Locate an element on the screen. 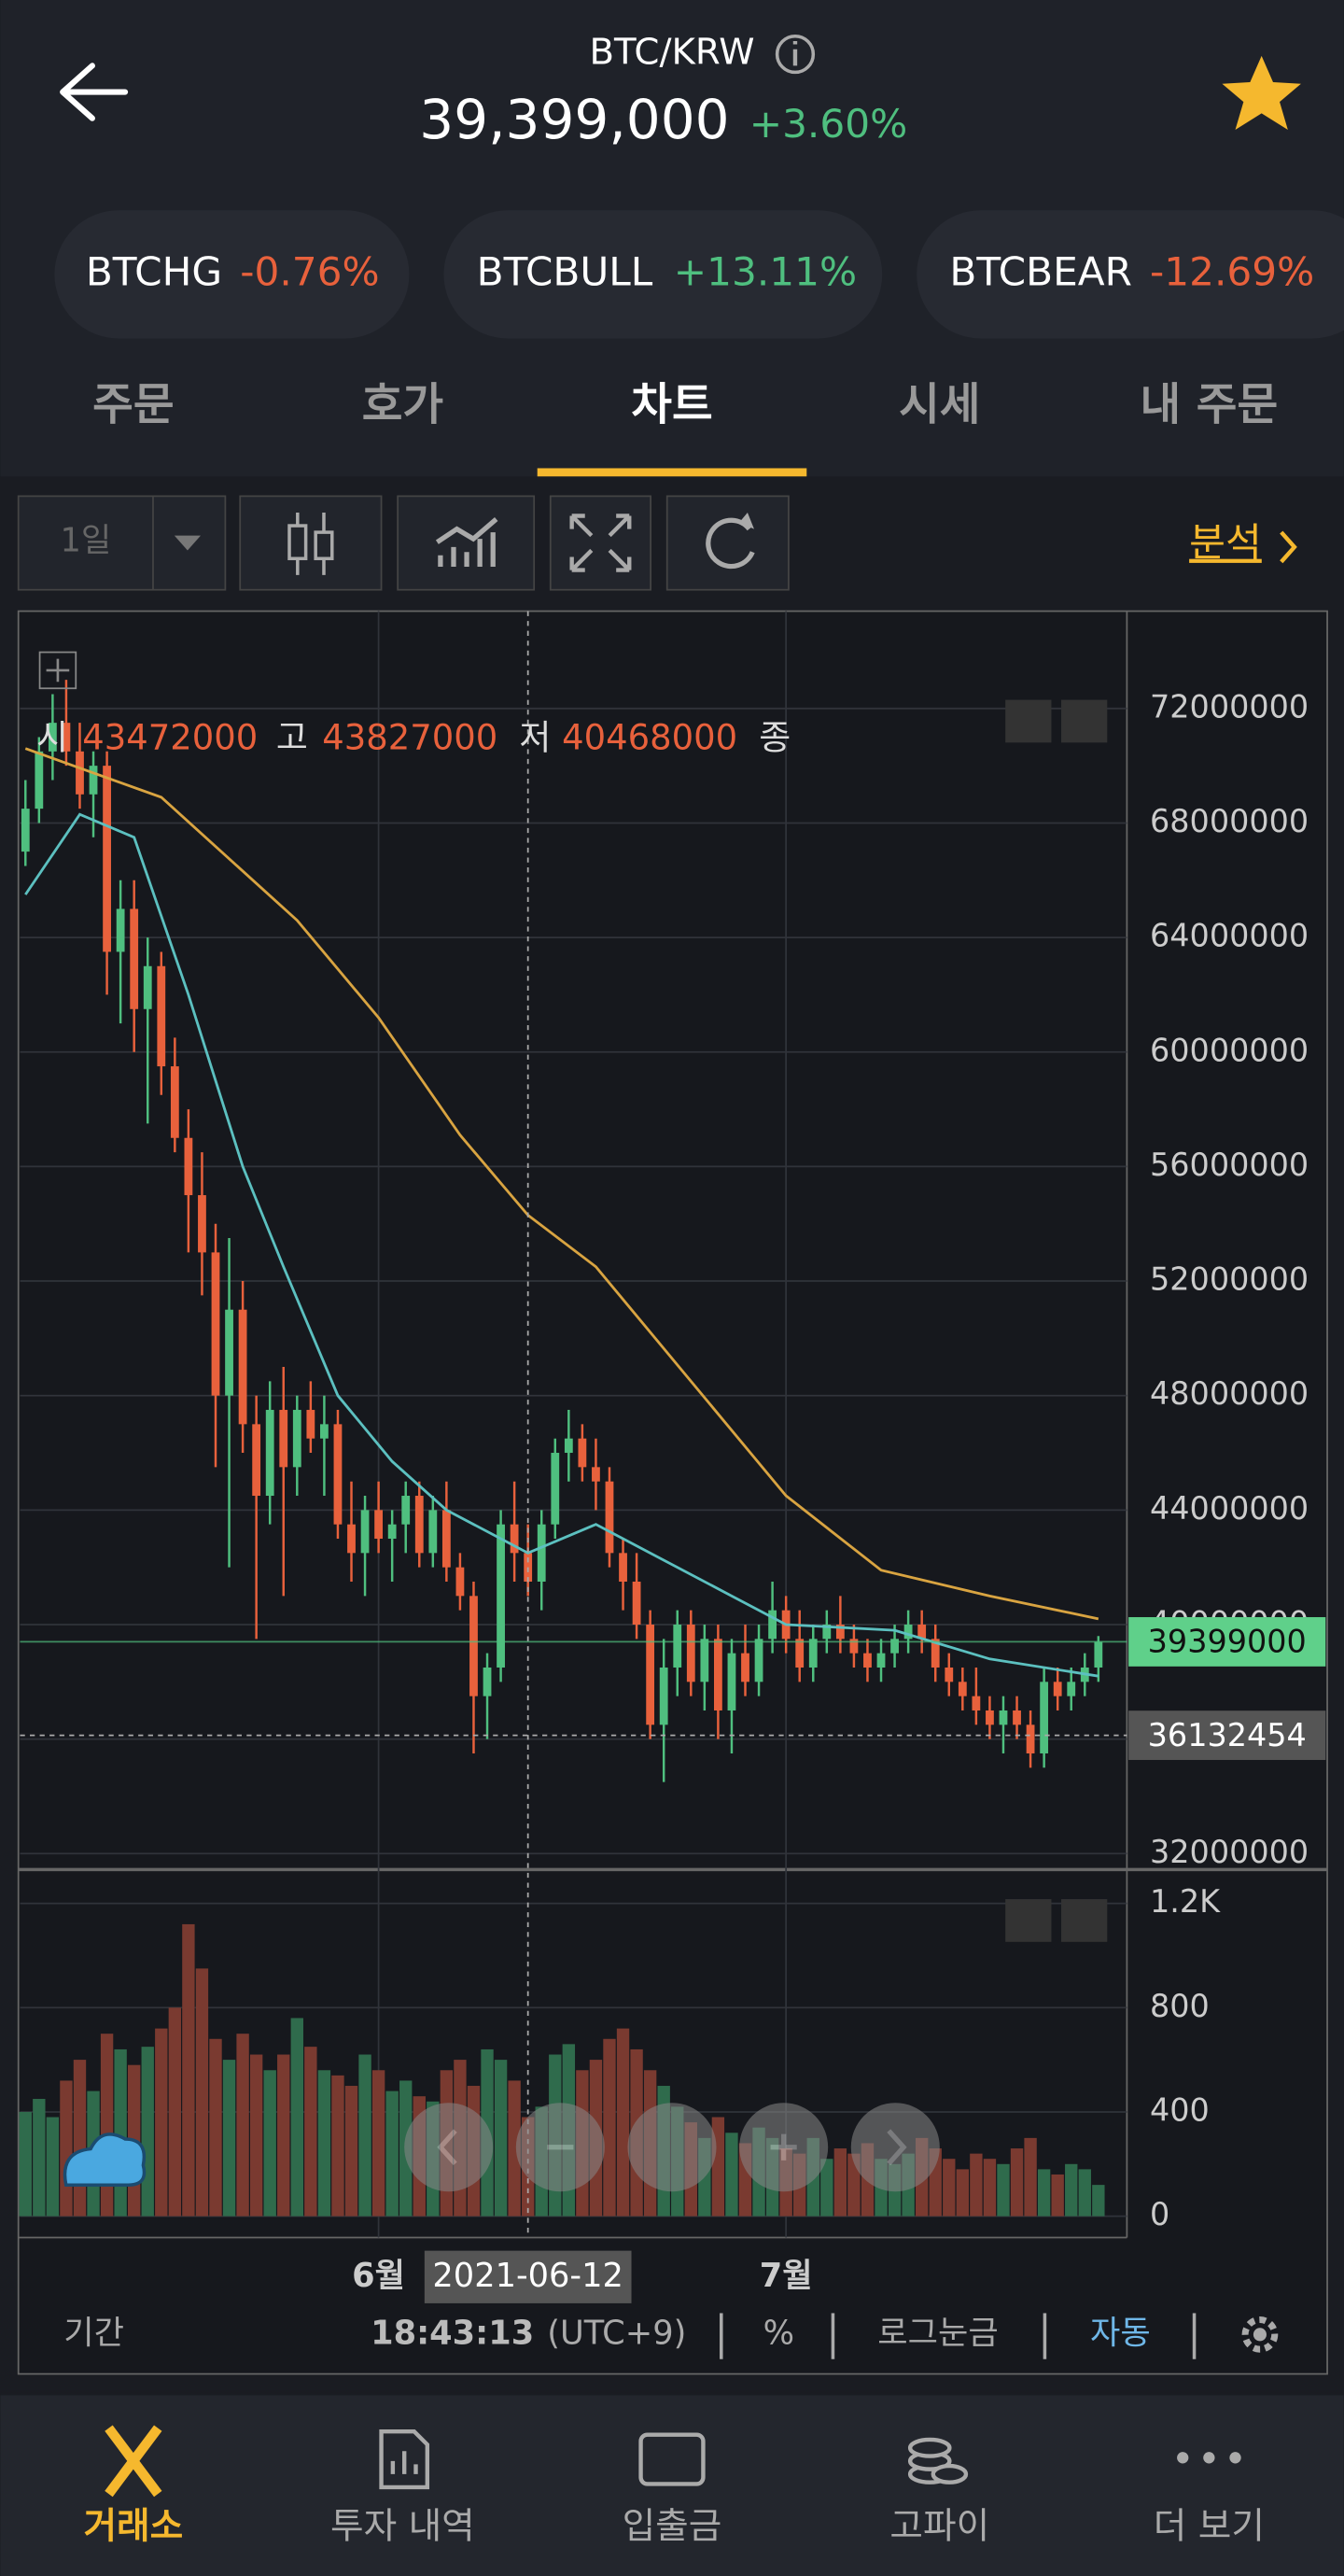  interval-select is located at coordinates (122, 543).